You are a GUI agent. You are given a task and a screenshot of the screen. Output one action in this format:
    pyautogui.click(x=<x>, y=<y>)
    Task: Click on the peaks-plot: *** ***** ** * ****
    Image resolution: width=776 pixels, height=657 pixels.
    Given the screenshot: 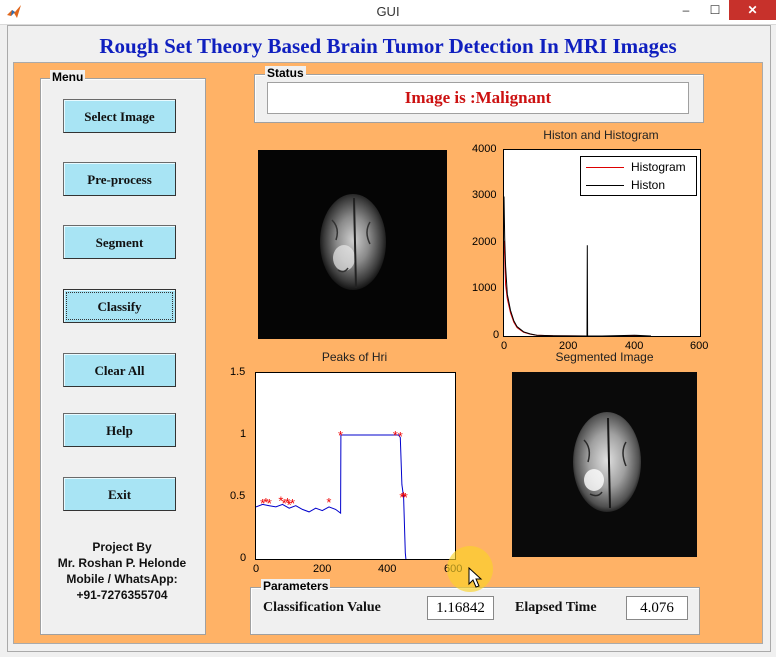 What is the action you would take?
    pyautogui.click(x=355, y=466)
    